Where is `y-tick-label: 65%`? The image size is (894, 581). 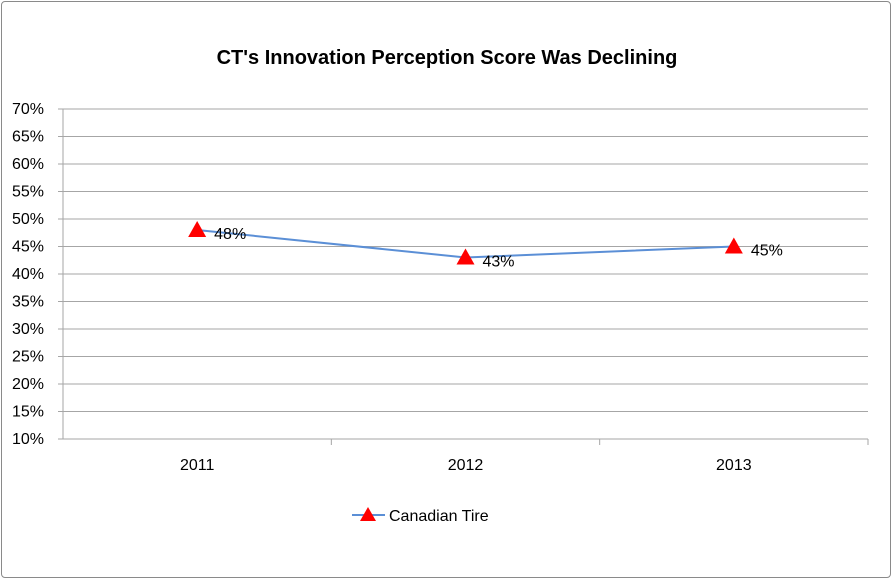
y-tick-label: 65% is located at coordinates (28, 137).